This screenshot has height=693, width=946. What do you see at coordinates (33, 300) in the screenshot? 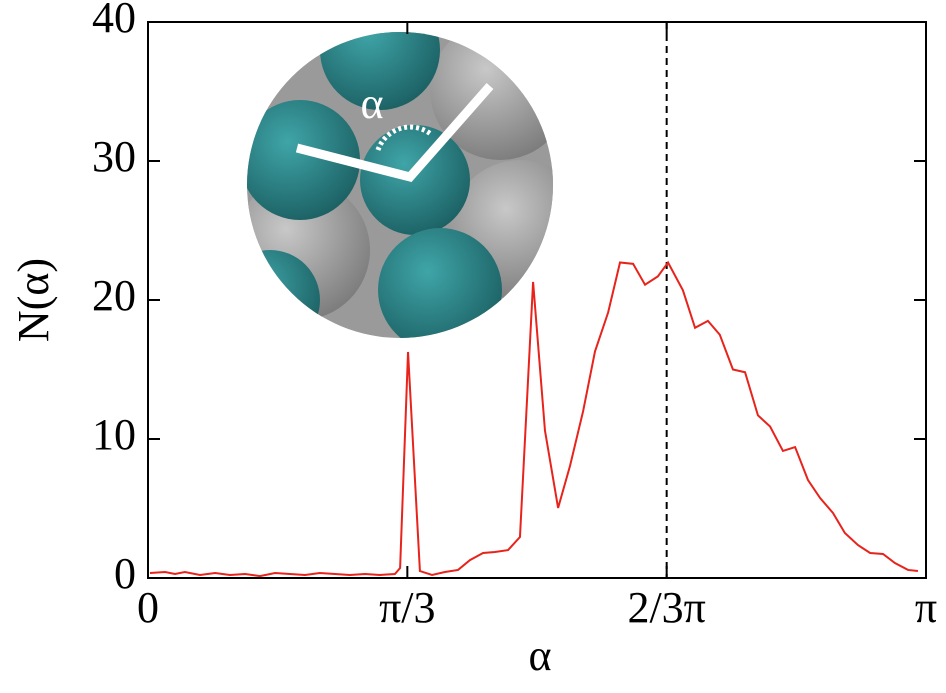
I see `y-axis-label: N(α)` at bounding box center [33, 300].